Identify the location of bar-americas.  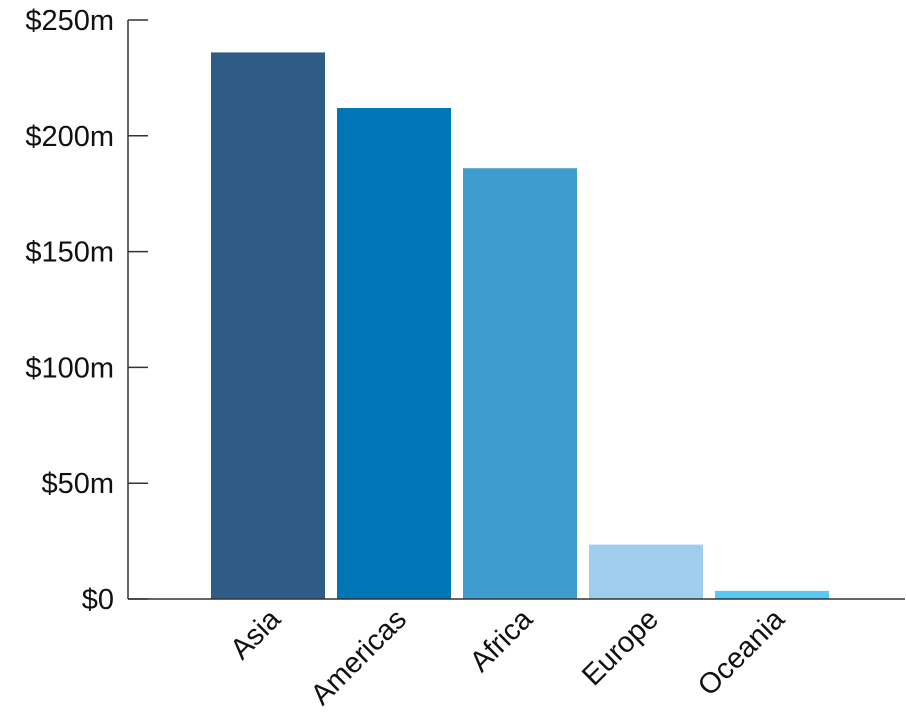
(394, 354).